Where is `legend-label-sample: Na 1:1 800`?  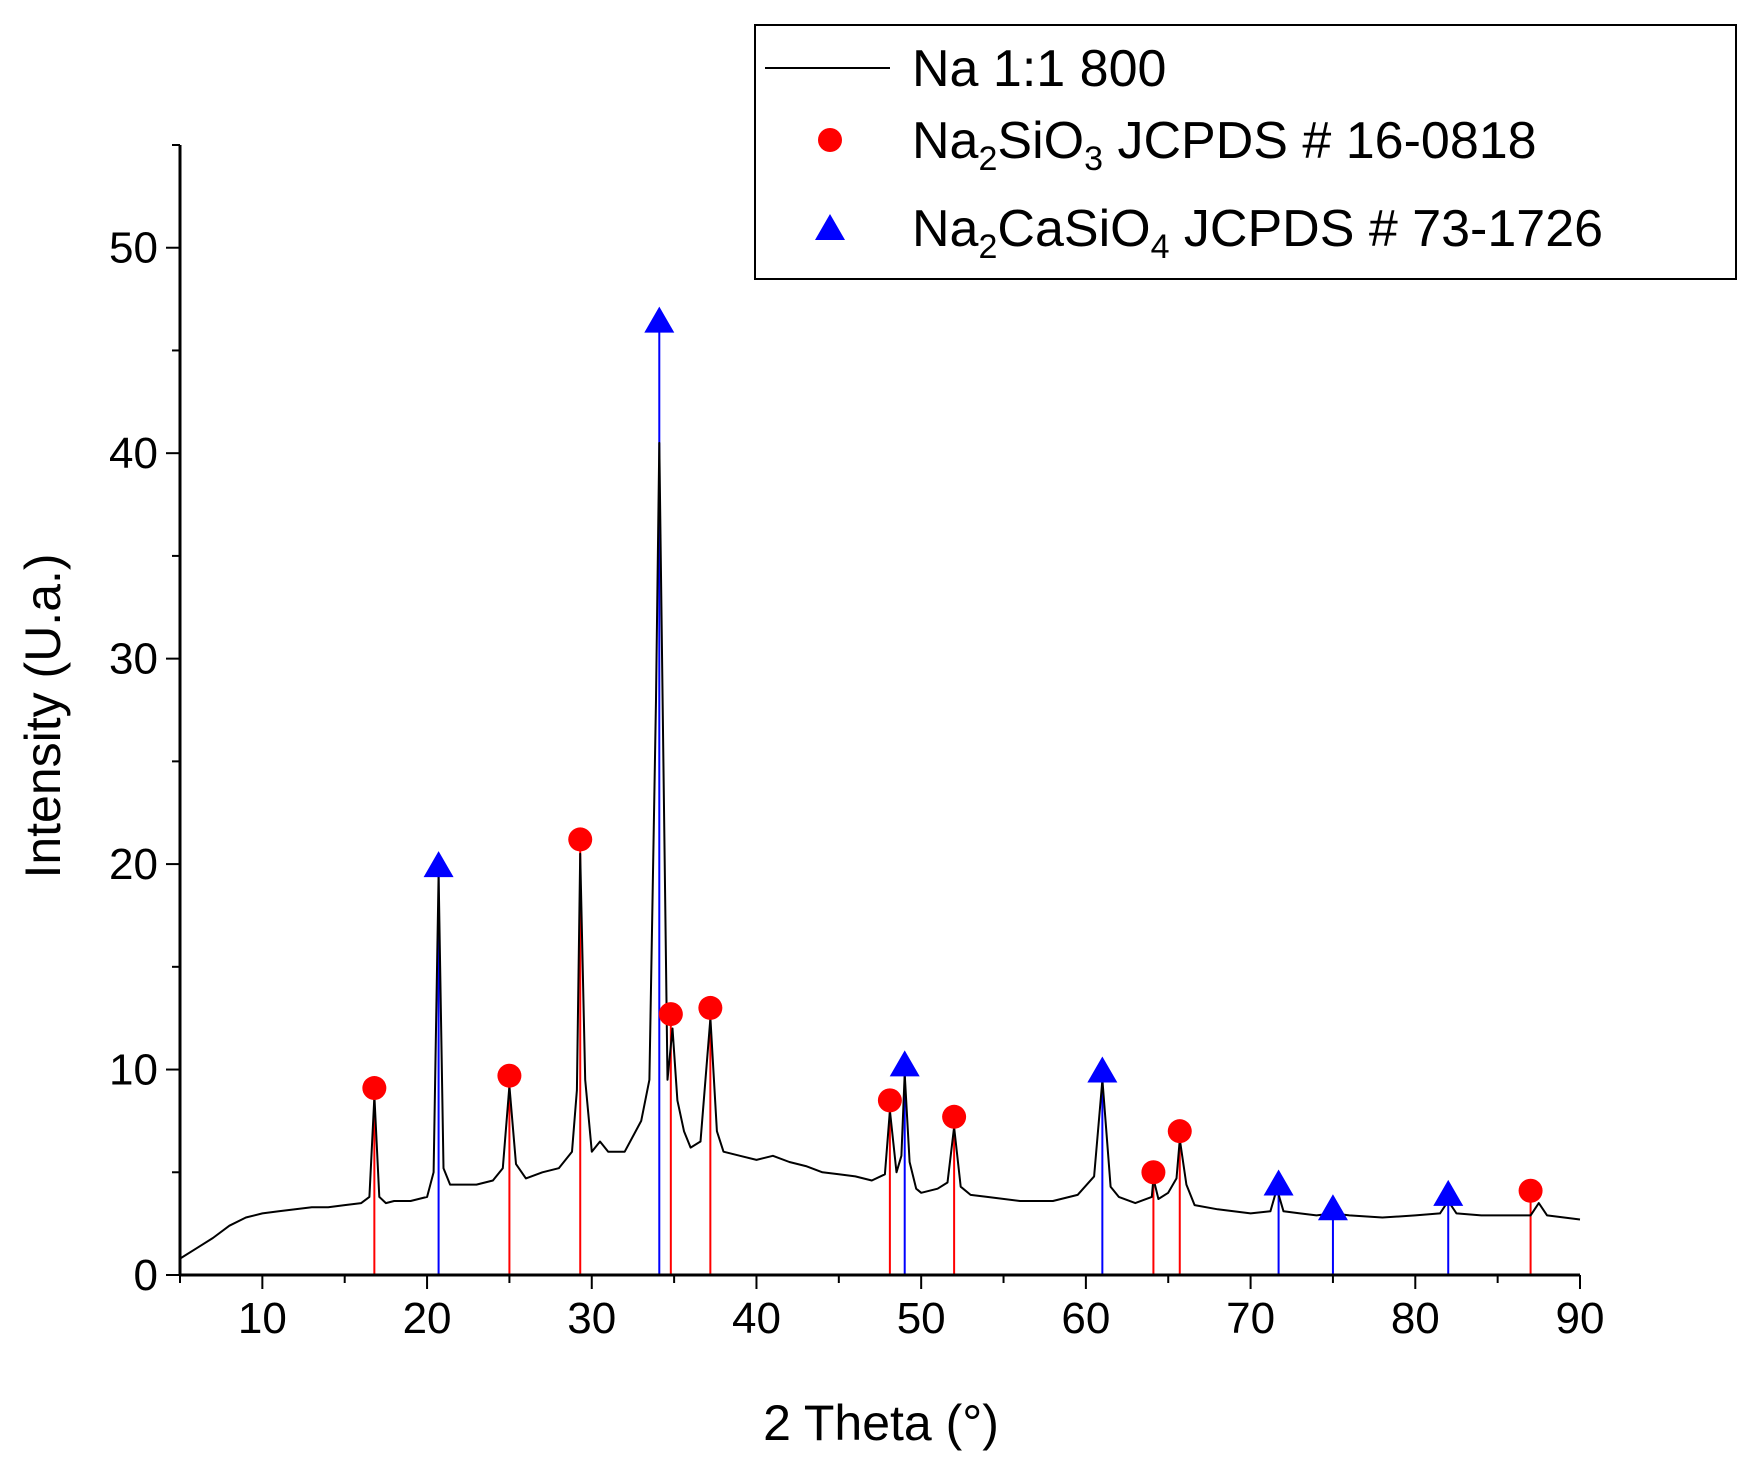
legend-label-sample: Na 1:1 800 is located at coordinates (1039, 69).